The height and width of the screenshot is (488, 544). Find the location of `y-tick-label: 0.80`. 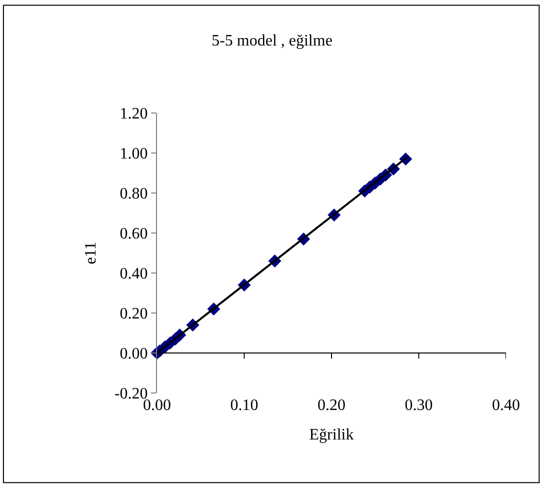

y-tick-label: 0.80 is located at coordinates (134, 194).